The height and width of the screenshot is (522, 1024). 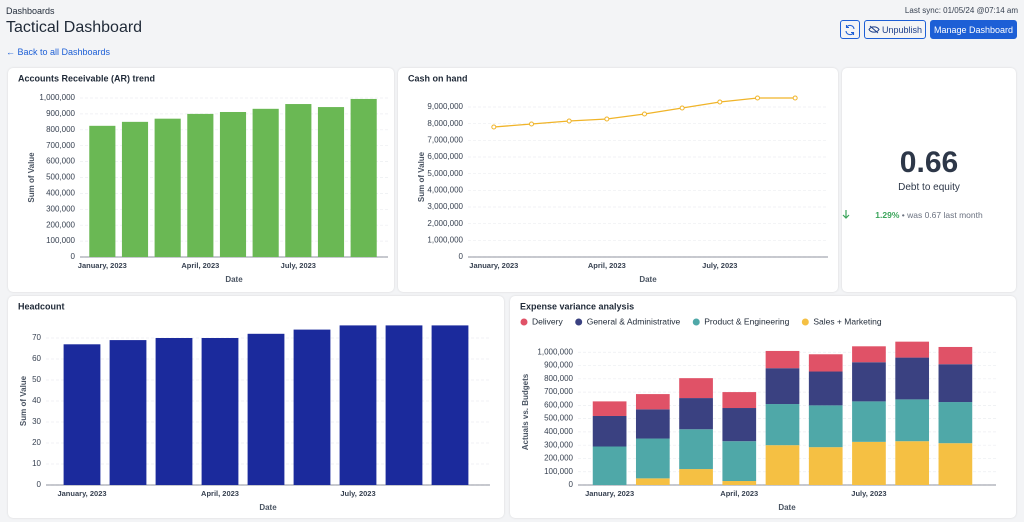 What do you see at coordinates (86, 78) in the screenshot?
I see `chart-title: Accounts Receivable (AR) trend` at bounding box center [86, 78].